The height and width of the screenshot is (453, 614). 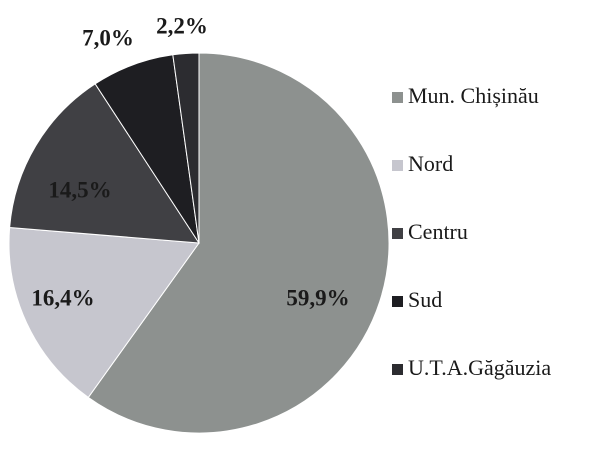 What do you see at coordinates (438, 231) in the screenshot?
I see `legend-label: Centru` at bounding box center [438, 231].